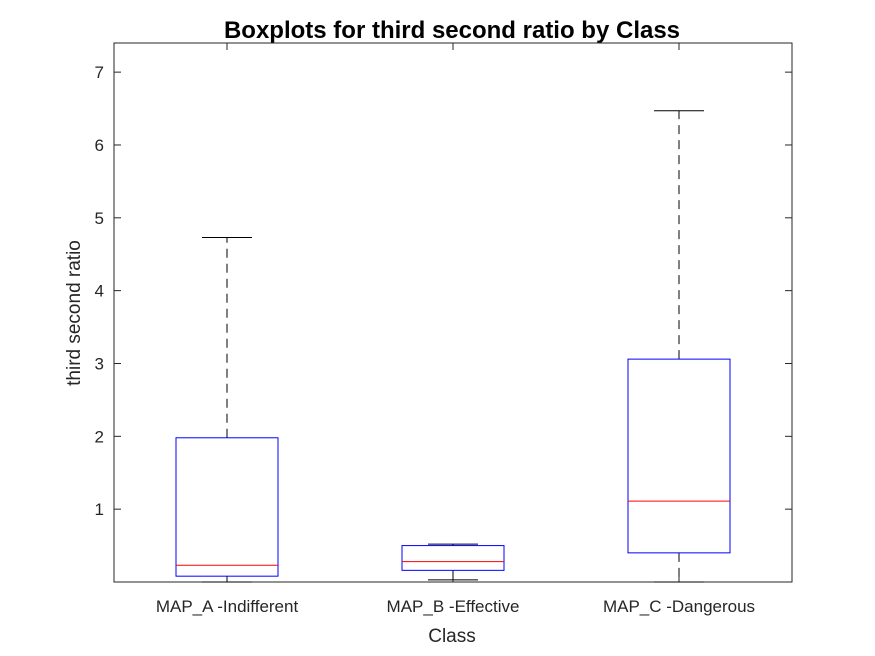 This screenshot has height=656, width=875. What do you see at coordinates (452, 636) in the screenshot?
I see `x-axis-label: Class` at bounding box center [452, 636].